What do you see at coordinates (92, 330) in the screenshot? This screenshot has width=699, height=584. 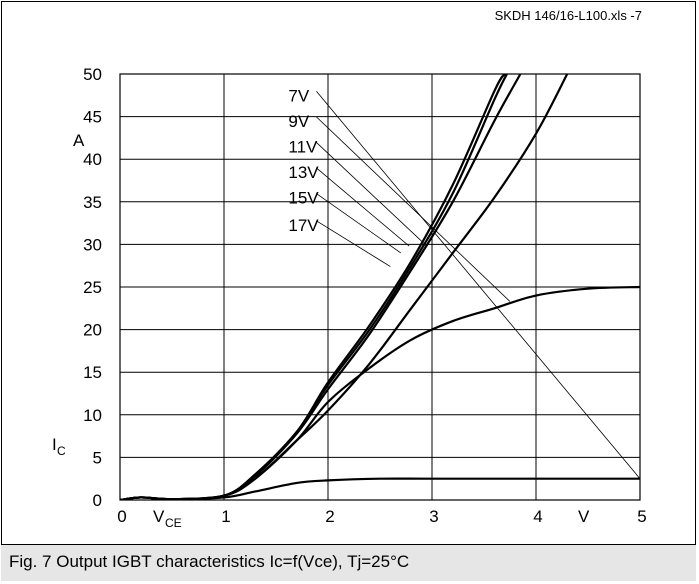 I see `y-tick-label: 20` at bounding box center [92, 330].